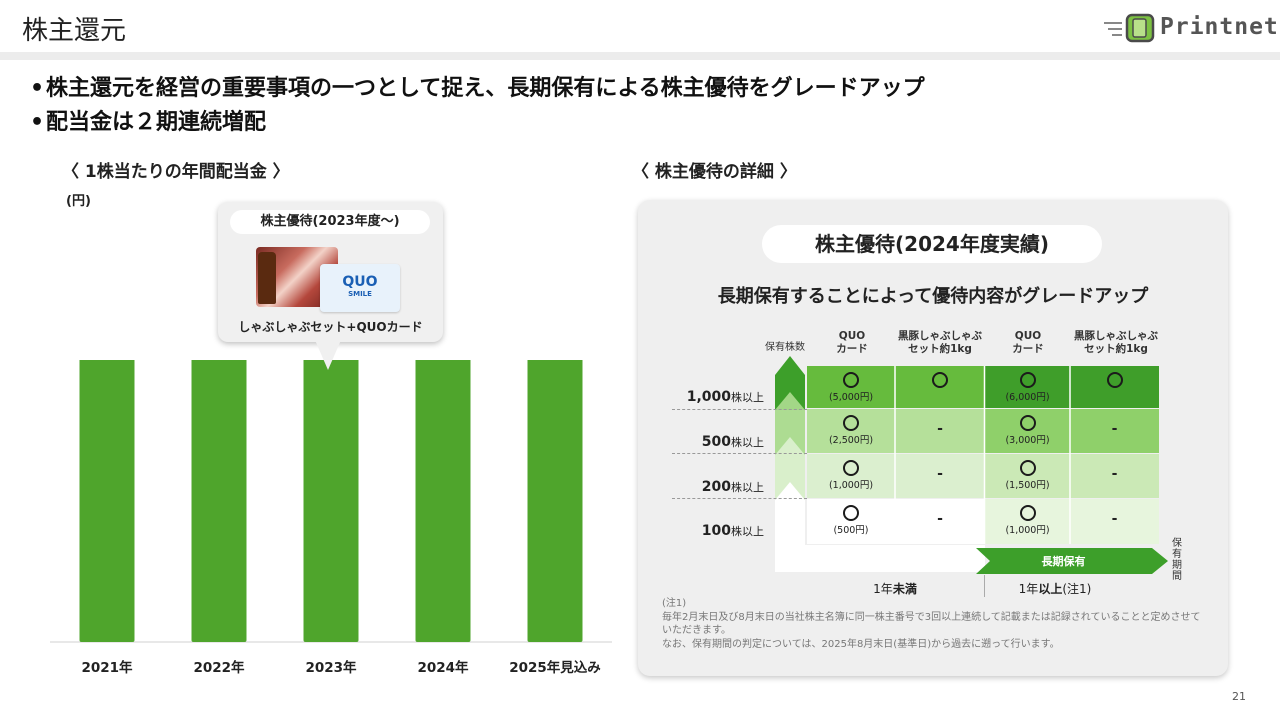 Image resolution: width=1280 pixels, height=720 pixels. What do you see at coordinates (443, 501) in the screenshot?
I see `bar-2024年` at bounding box center [443, 501].